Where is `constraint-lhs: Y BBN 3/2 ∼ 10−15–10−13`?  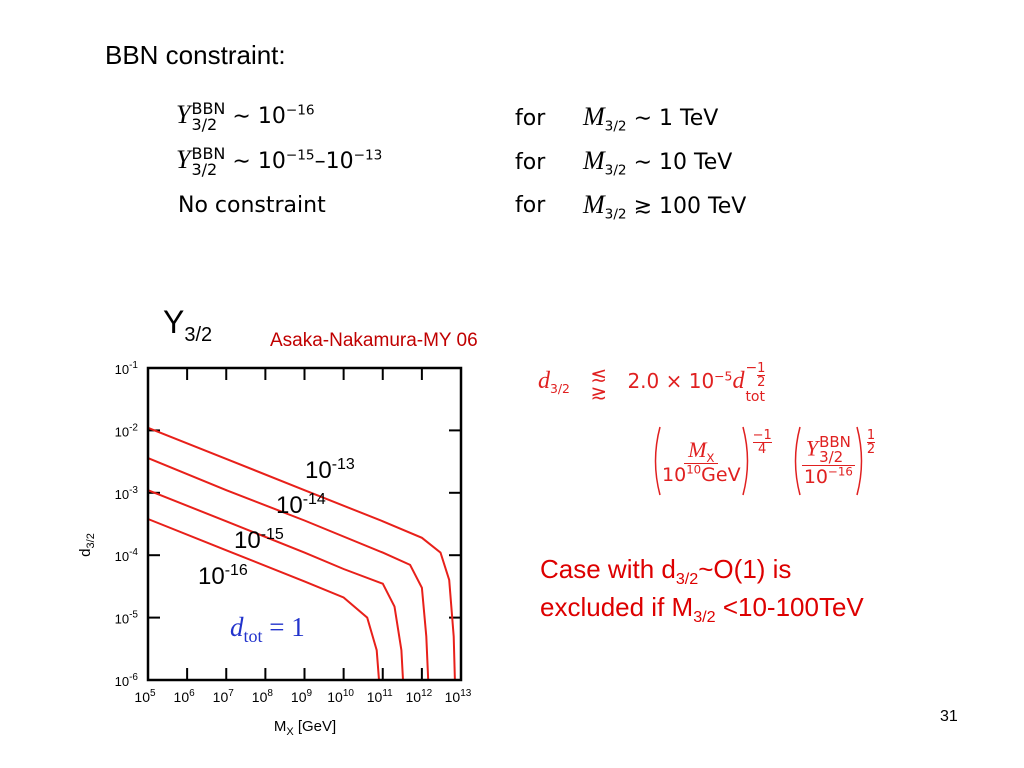
constraint-lhs: Y BBN 3/2 ∼ 10−15–10−13 is located at coordinates (279, 161).